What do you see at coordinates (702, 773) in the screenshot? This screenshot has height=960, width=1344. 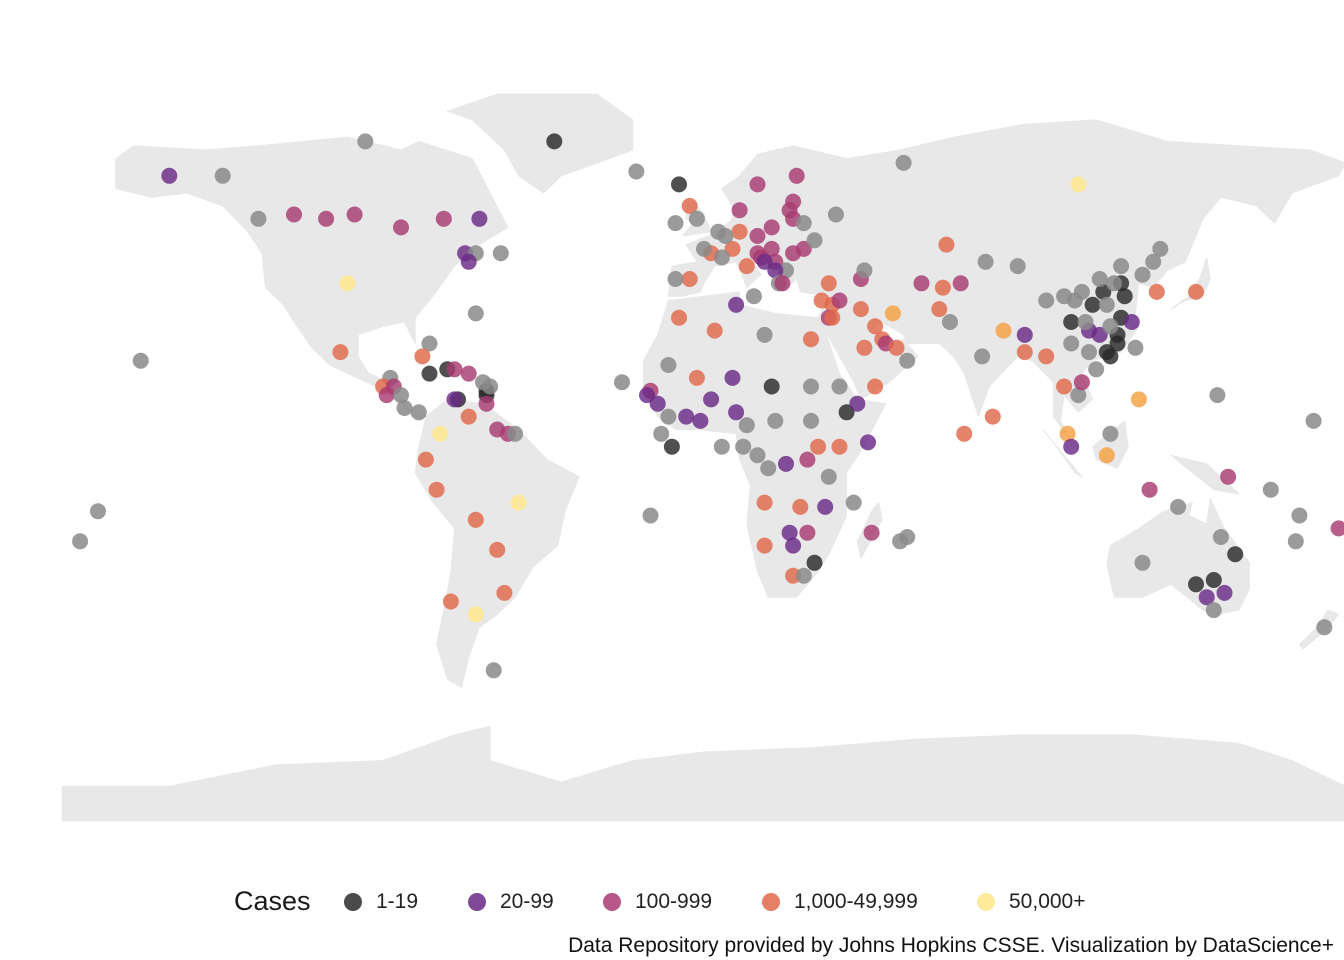 I see `land-shape` at bounding box center [702, 773].